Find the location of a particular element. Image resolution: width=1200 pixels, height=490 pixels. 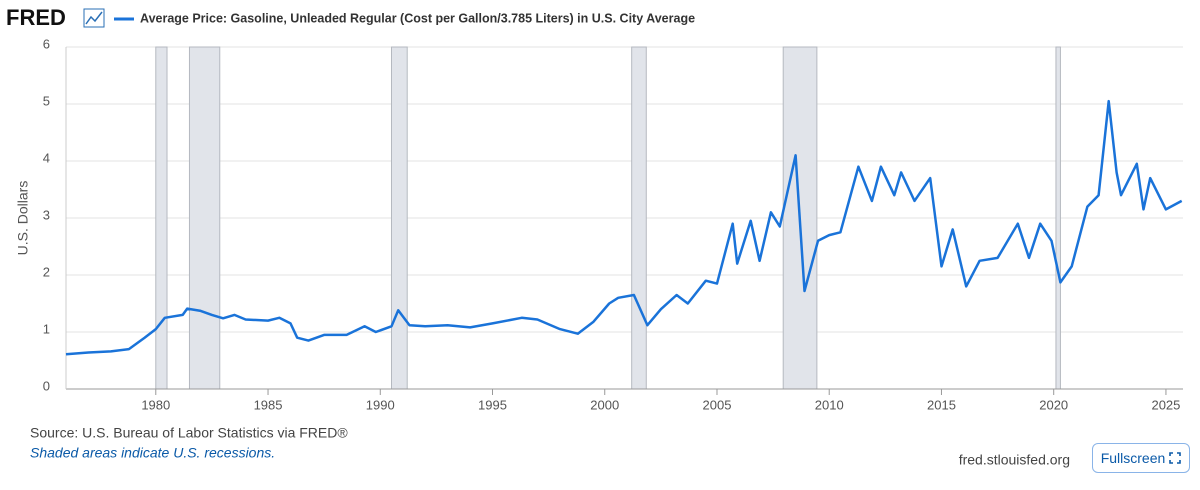

y-axis-label: U.S. Dollars is located at coordinates (23, 218).